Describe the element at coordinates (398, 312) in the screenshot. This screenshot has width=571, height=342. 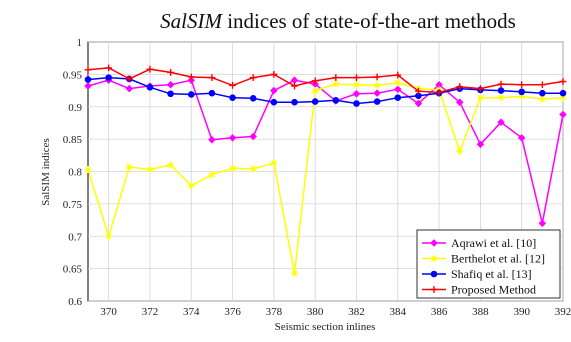
I see `x-tick-label: 384` at that location.